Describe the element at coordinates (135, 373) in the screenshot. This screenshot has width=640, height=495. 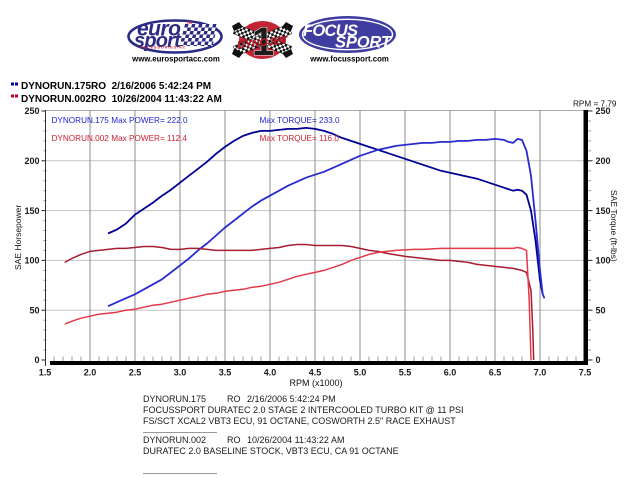
I see `svg-text: 2.5` at that location.